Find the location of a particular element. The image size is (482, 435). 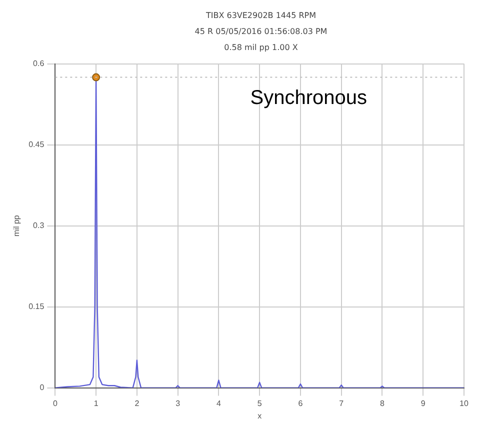

annotation: Synchronous is located at coordinates (309, 97).